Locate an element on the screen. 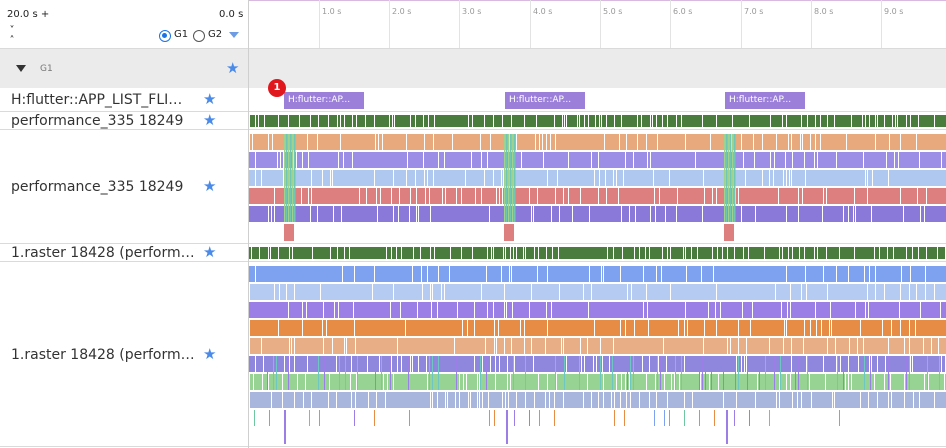  panel-divider is located at coordinates (248, 224).